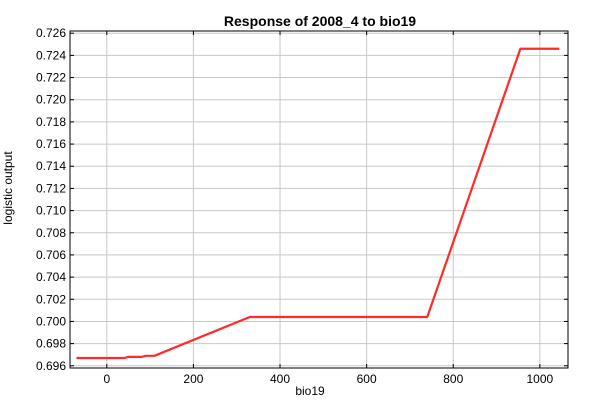 The width and height of the screenshot is (600, 400). What do you see at coordinates (8, 188) in the screenshot?
I see `y-axis-label: logistic output` at bounding box center [8, 188].